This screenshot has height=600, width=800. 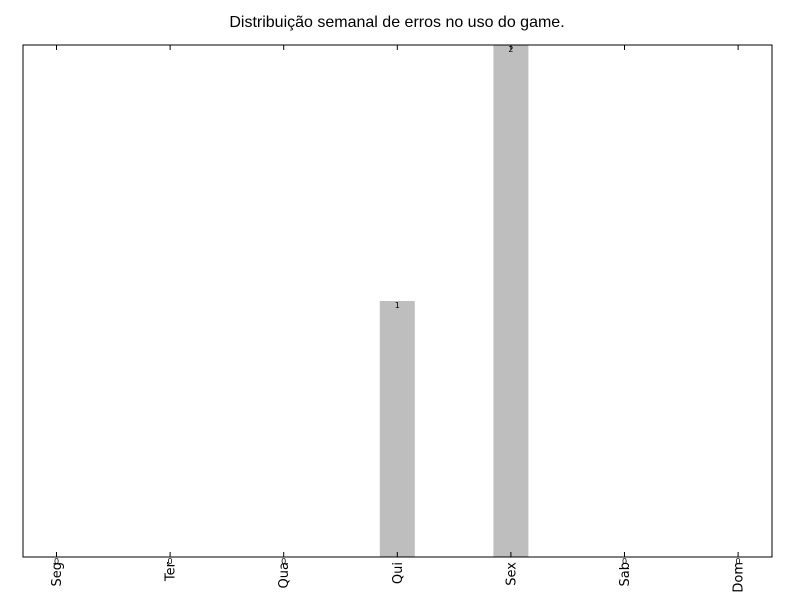 I want to click on data-label-sex: 2, so click(x=510, y=49).